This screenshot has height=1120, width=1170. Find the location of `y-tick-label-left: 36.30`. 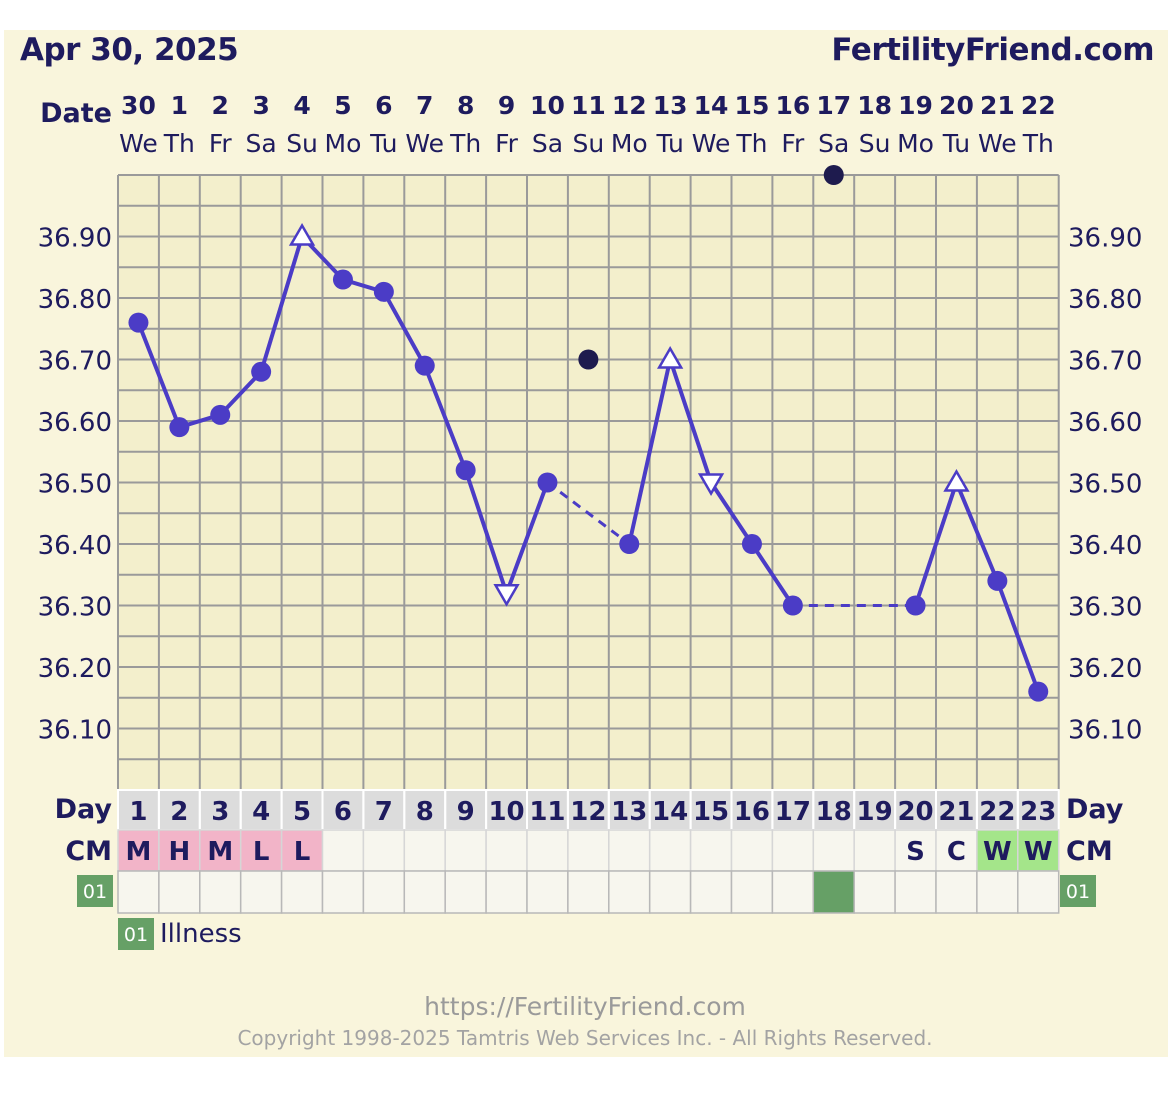

y-tick-label-left: 36.30 is located at coordinates (75, 608).